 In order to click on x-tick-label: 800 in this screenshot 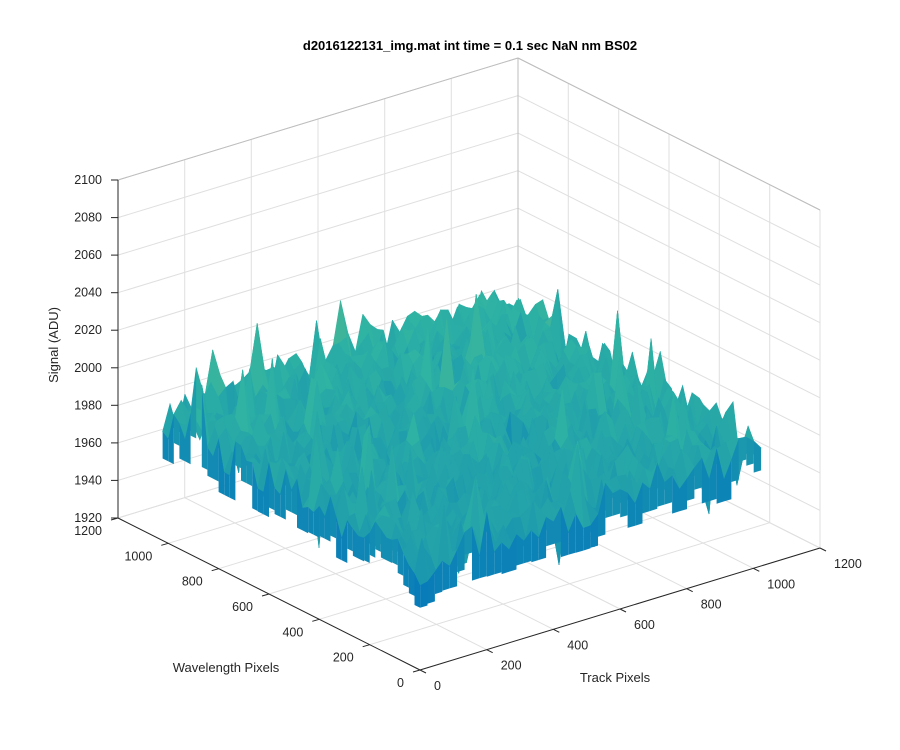, I will do `click(711, 605)`.